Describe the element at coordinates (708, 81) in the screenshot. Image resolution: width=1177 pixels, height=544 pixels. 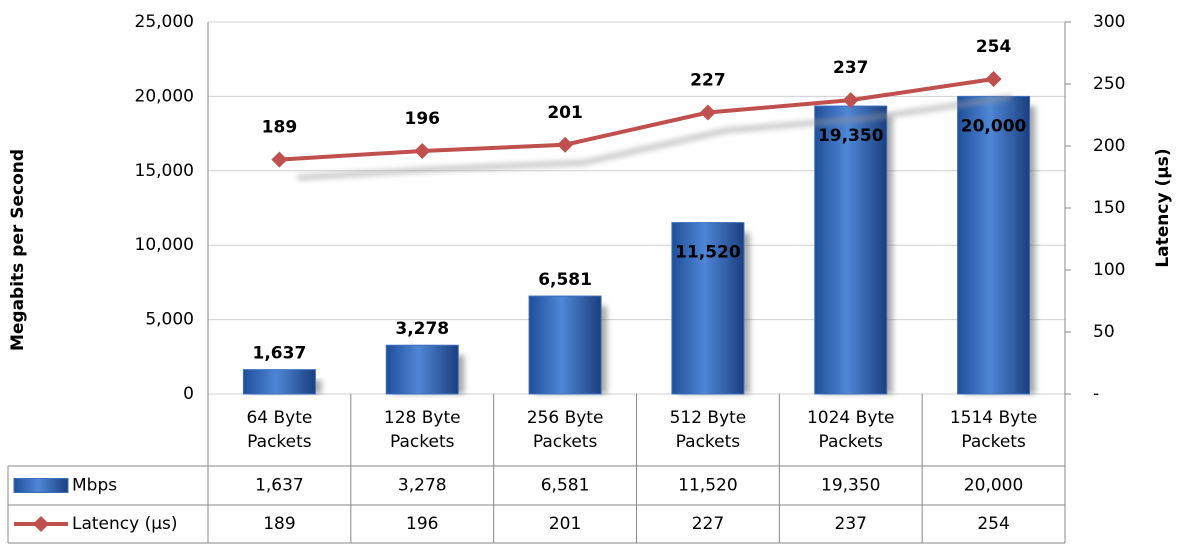
I see `line-value-label: 227` at that location.